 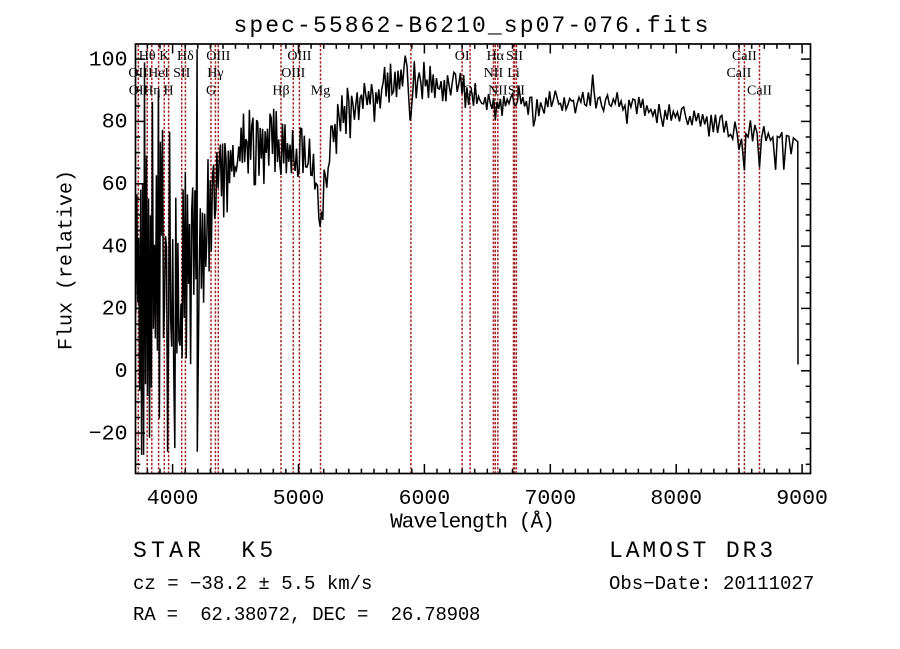 What do you see at coordinates (151, 90) in the screenshot?
I see `svg-text: Hη` at bounding box center [151, 90].